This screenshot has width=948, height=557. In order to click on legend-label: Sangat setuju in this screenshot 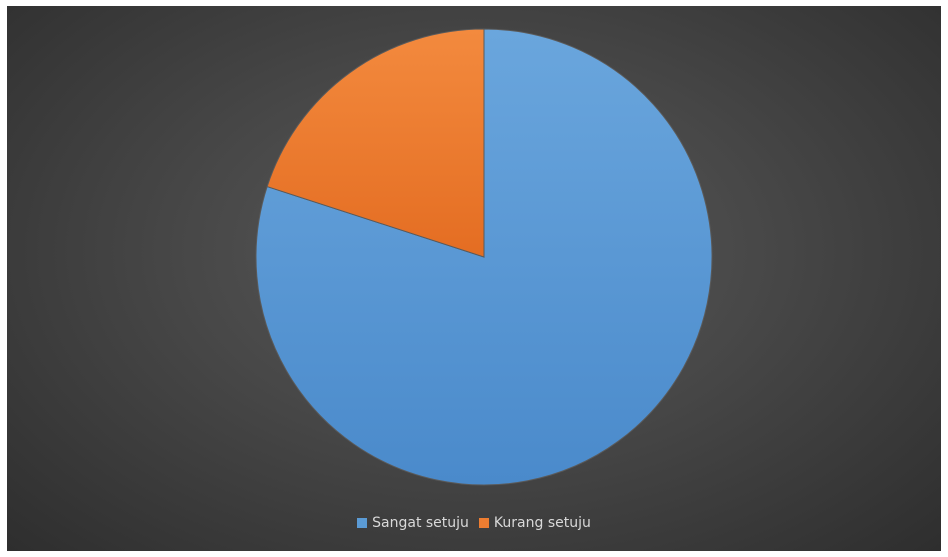, I will do `click(420, 523)`.